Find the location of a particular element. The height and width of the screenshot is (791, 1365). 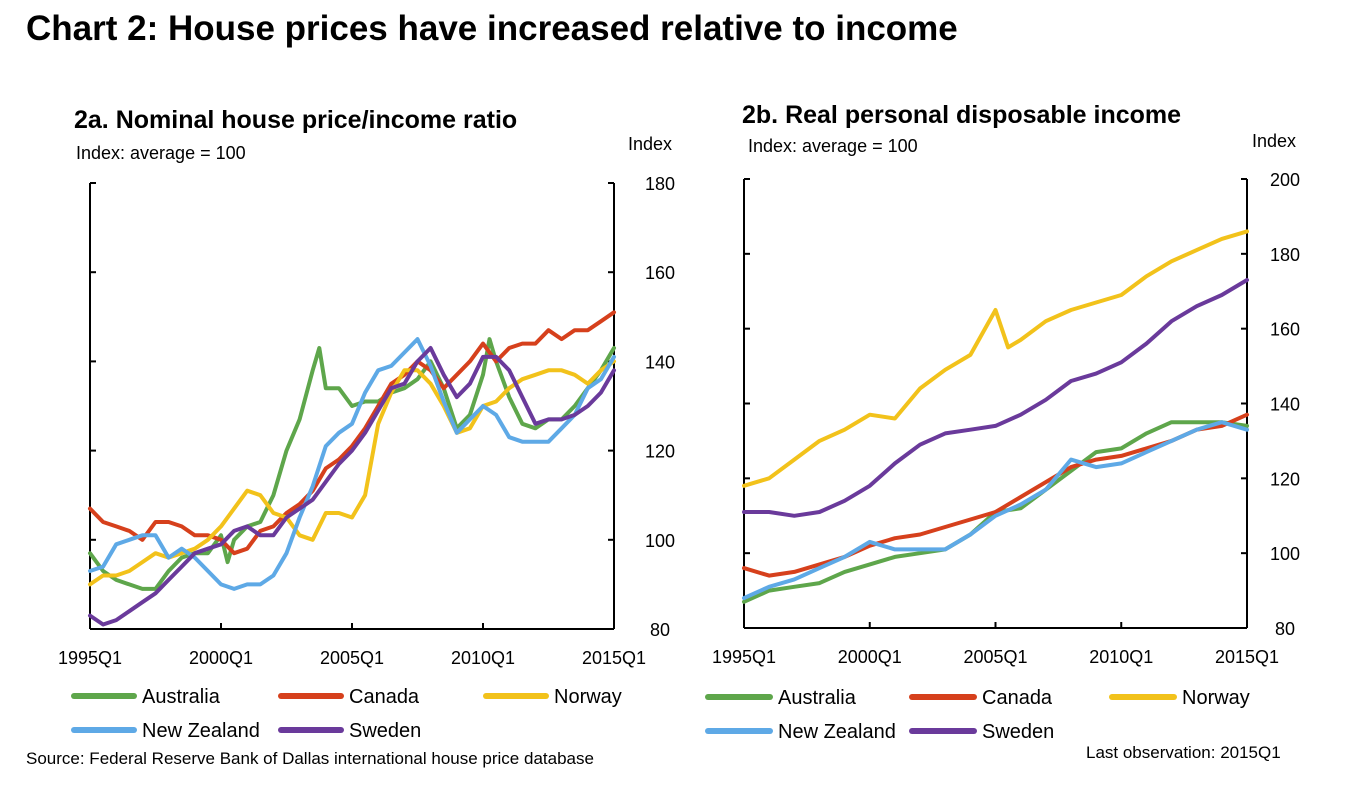

chart-0-title: 2a. Nominal house price/income ratio is located at coordinates (295, 120).